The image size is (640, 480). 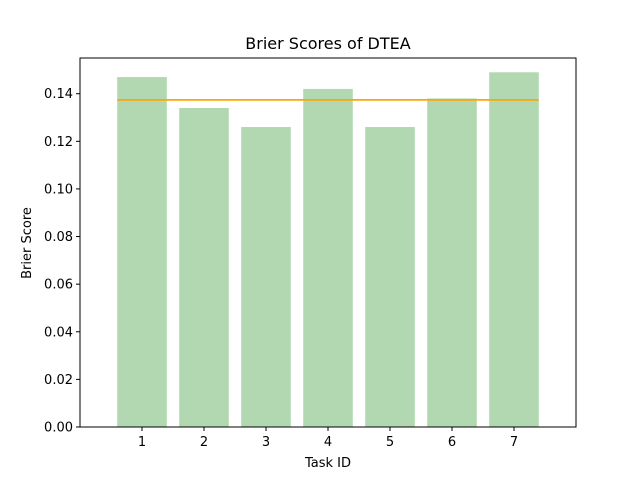 I want to click on x-tick-label: 1, so click(x=142, y=442).